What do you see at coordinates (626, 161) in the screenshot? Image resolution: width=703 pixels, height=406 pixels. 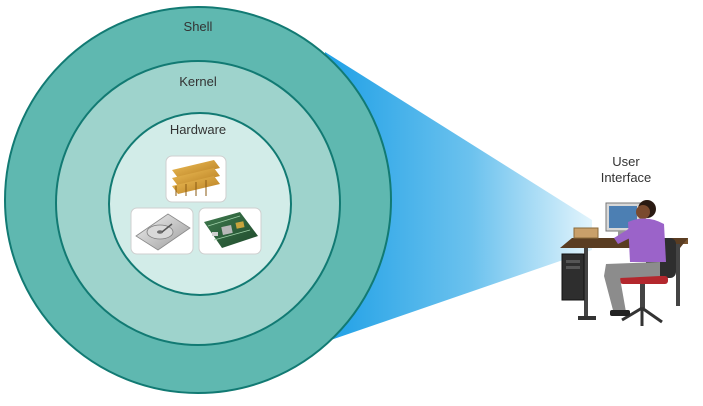 I see `user-interface-label-line1: User` at bounding box center [626, 161].